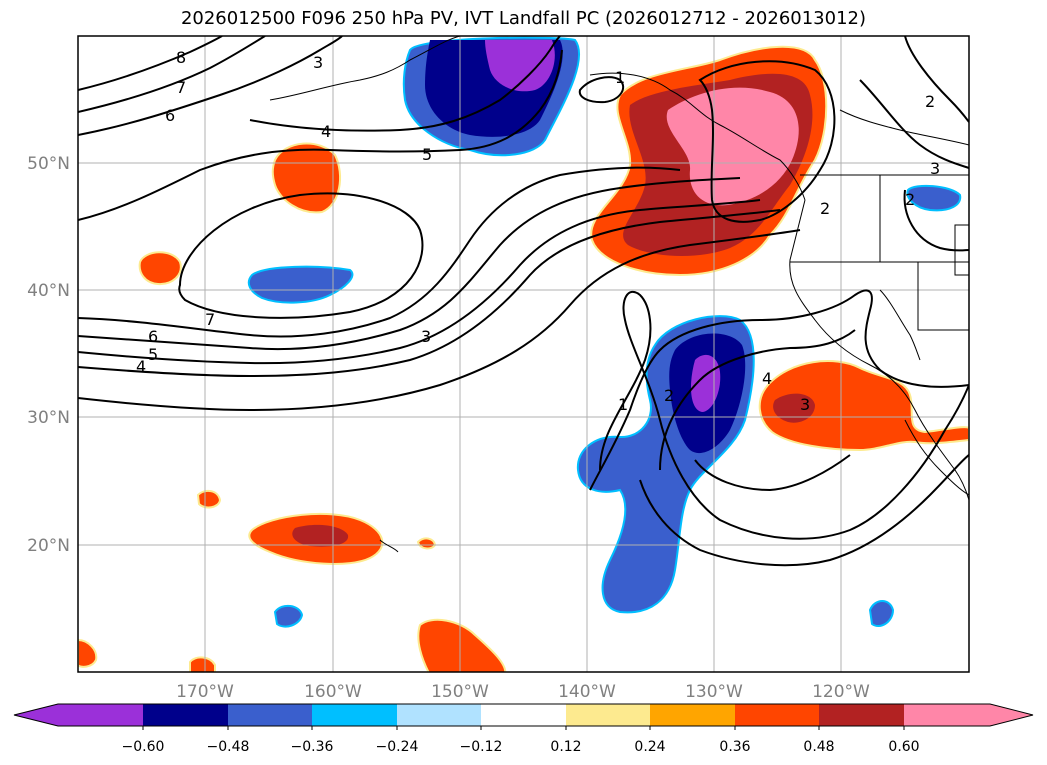 Image resolution: width=1047 pixels, height=765 pixels. I want to click on lat-label: 40°N, so click(48, 291).